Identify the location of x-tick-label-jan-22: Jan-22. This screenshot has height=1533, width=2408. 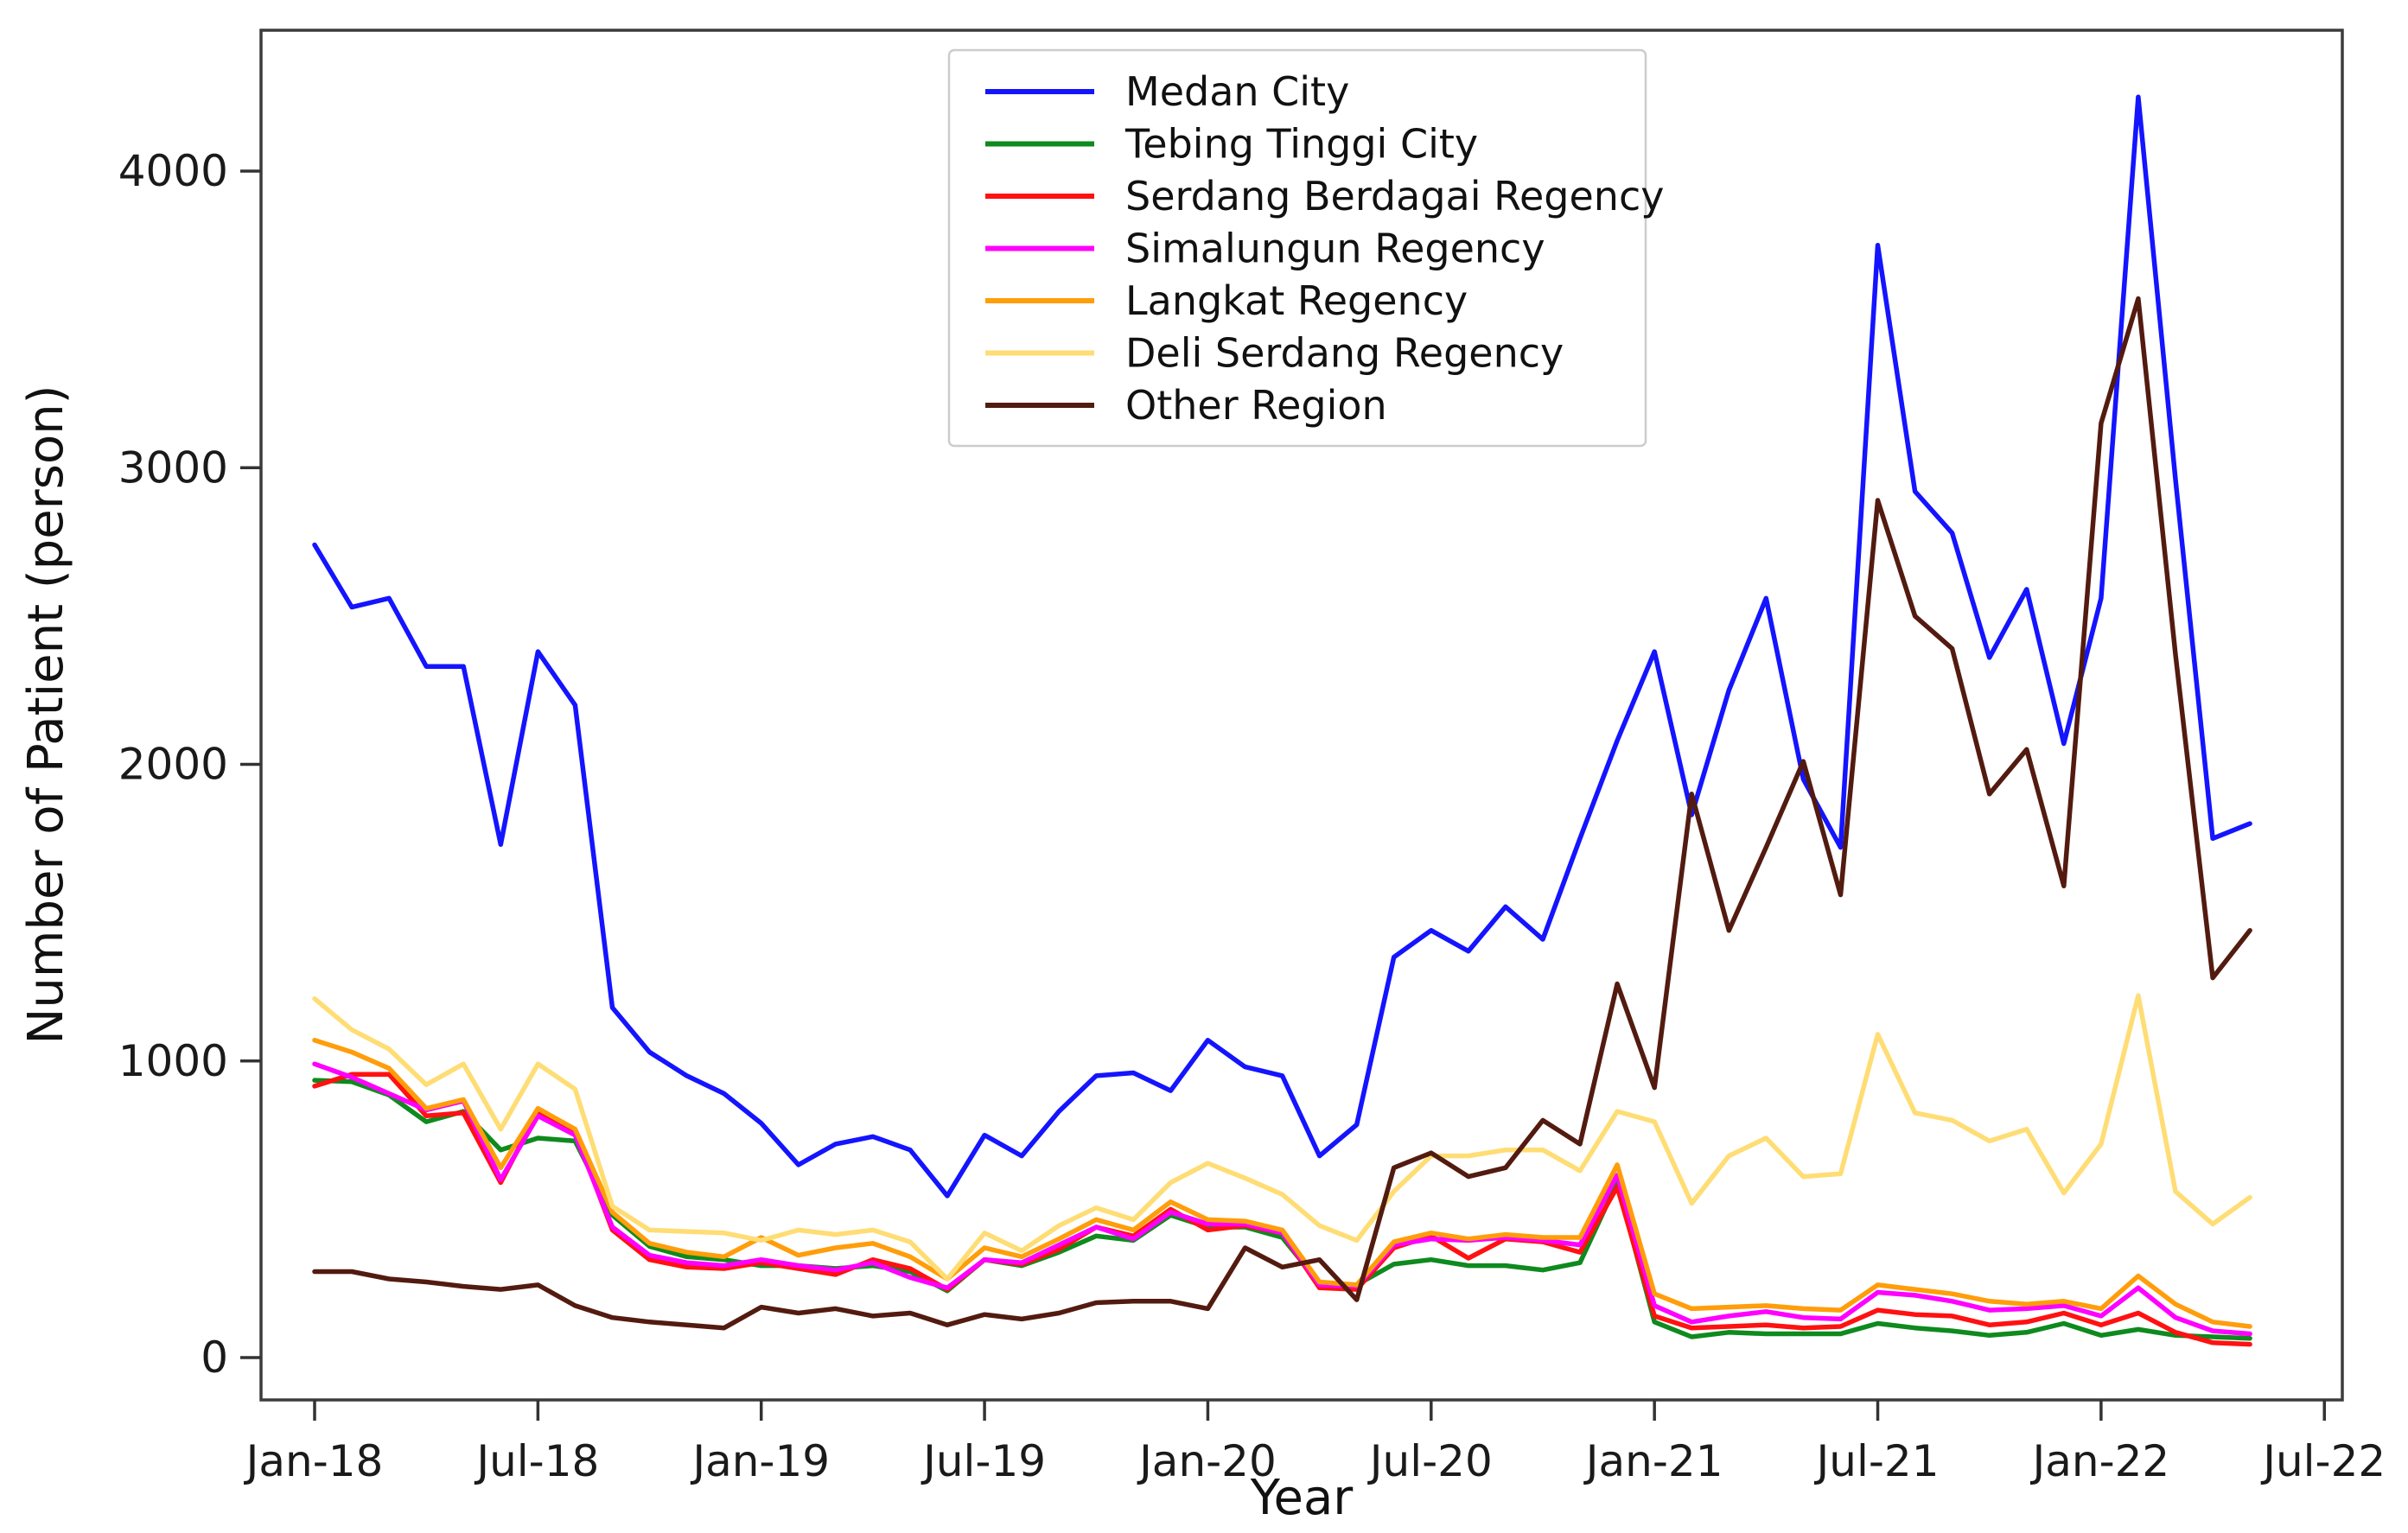
(2100, 1461).